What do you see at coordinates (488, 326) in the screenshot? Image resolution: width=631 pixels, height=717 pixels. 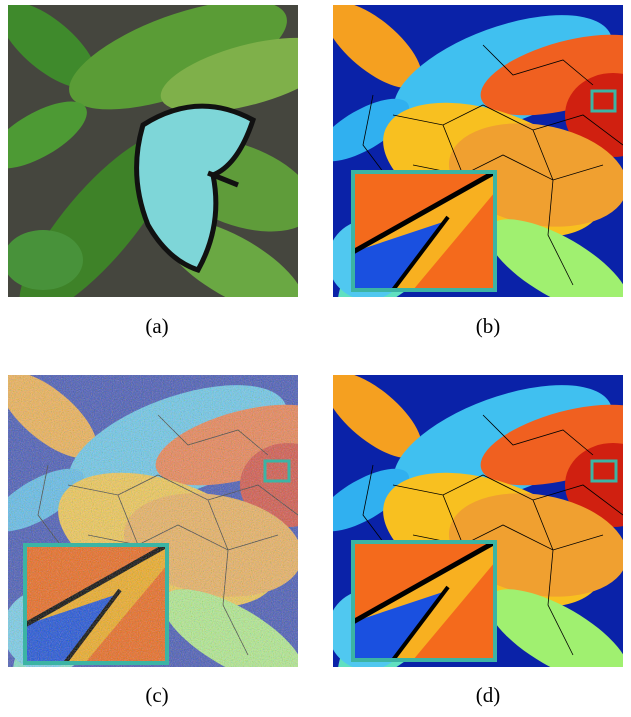 I see `caption: (b)` at bounding box center [488, 326].